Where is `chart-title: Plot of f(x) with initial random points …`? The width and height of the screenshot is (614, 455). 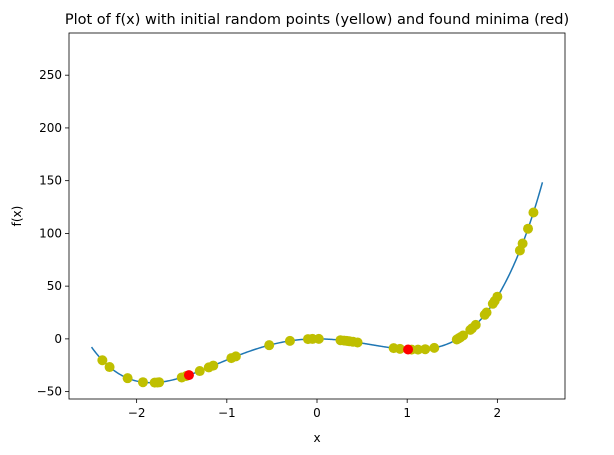 chart-title: Plot of f(x) with initial random points … is located at coordinates (317, 20).